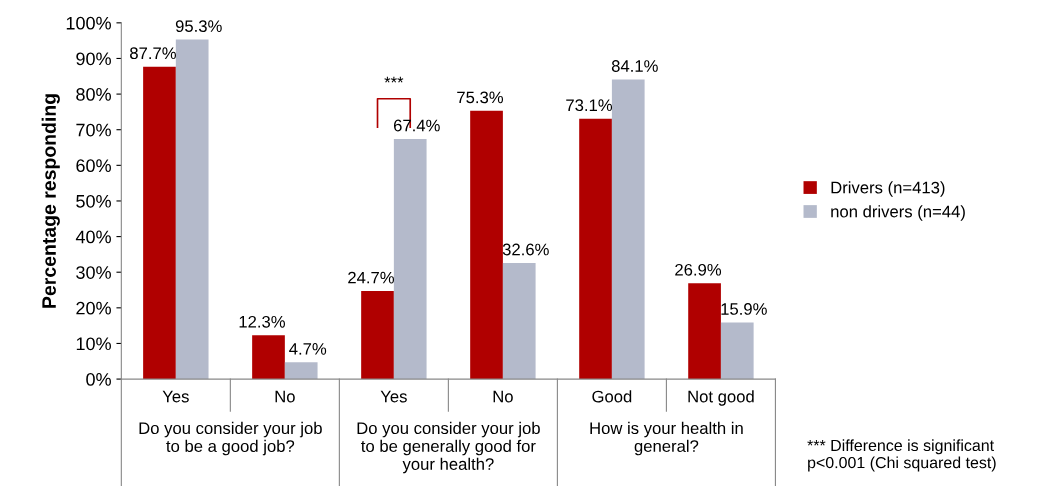 This screenshot has width=1055, height=486. Describe the element at coordinates (93, 166) in the screenshot. I see `y-tick-label: 60%` at that location.